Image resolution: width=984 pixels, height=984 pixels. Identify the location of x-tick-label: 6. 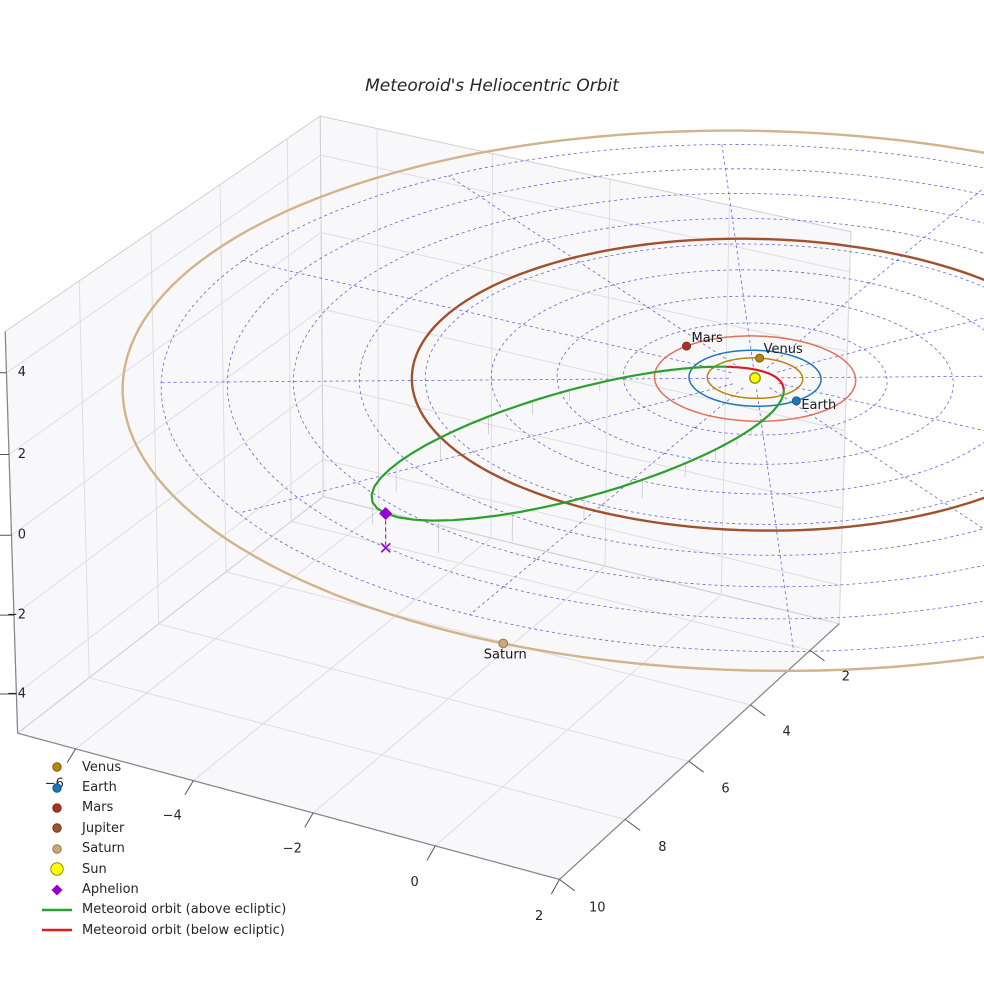
(725, 788).